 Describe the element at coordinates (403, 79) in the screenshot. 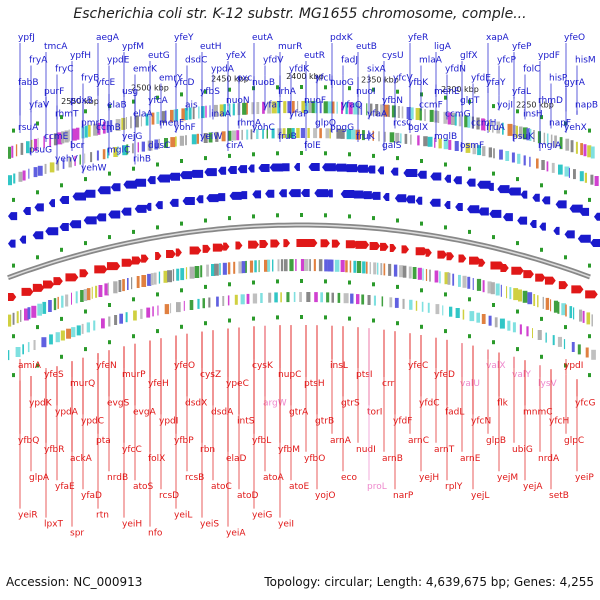

I see `gene-label: yfcV` at that location.